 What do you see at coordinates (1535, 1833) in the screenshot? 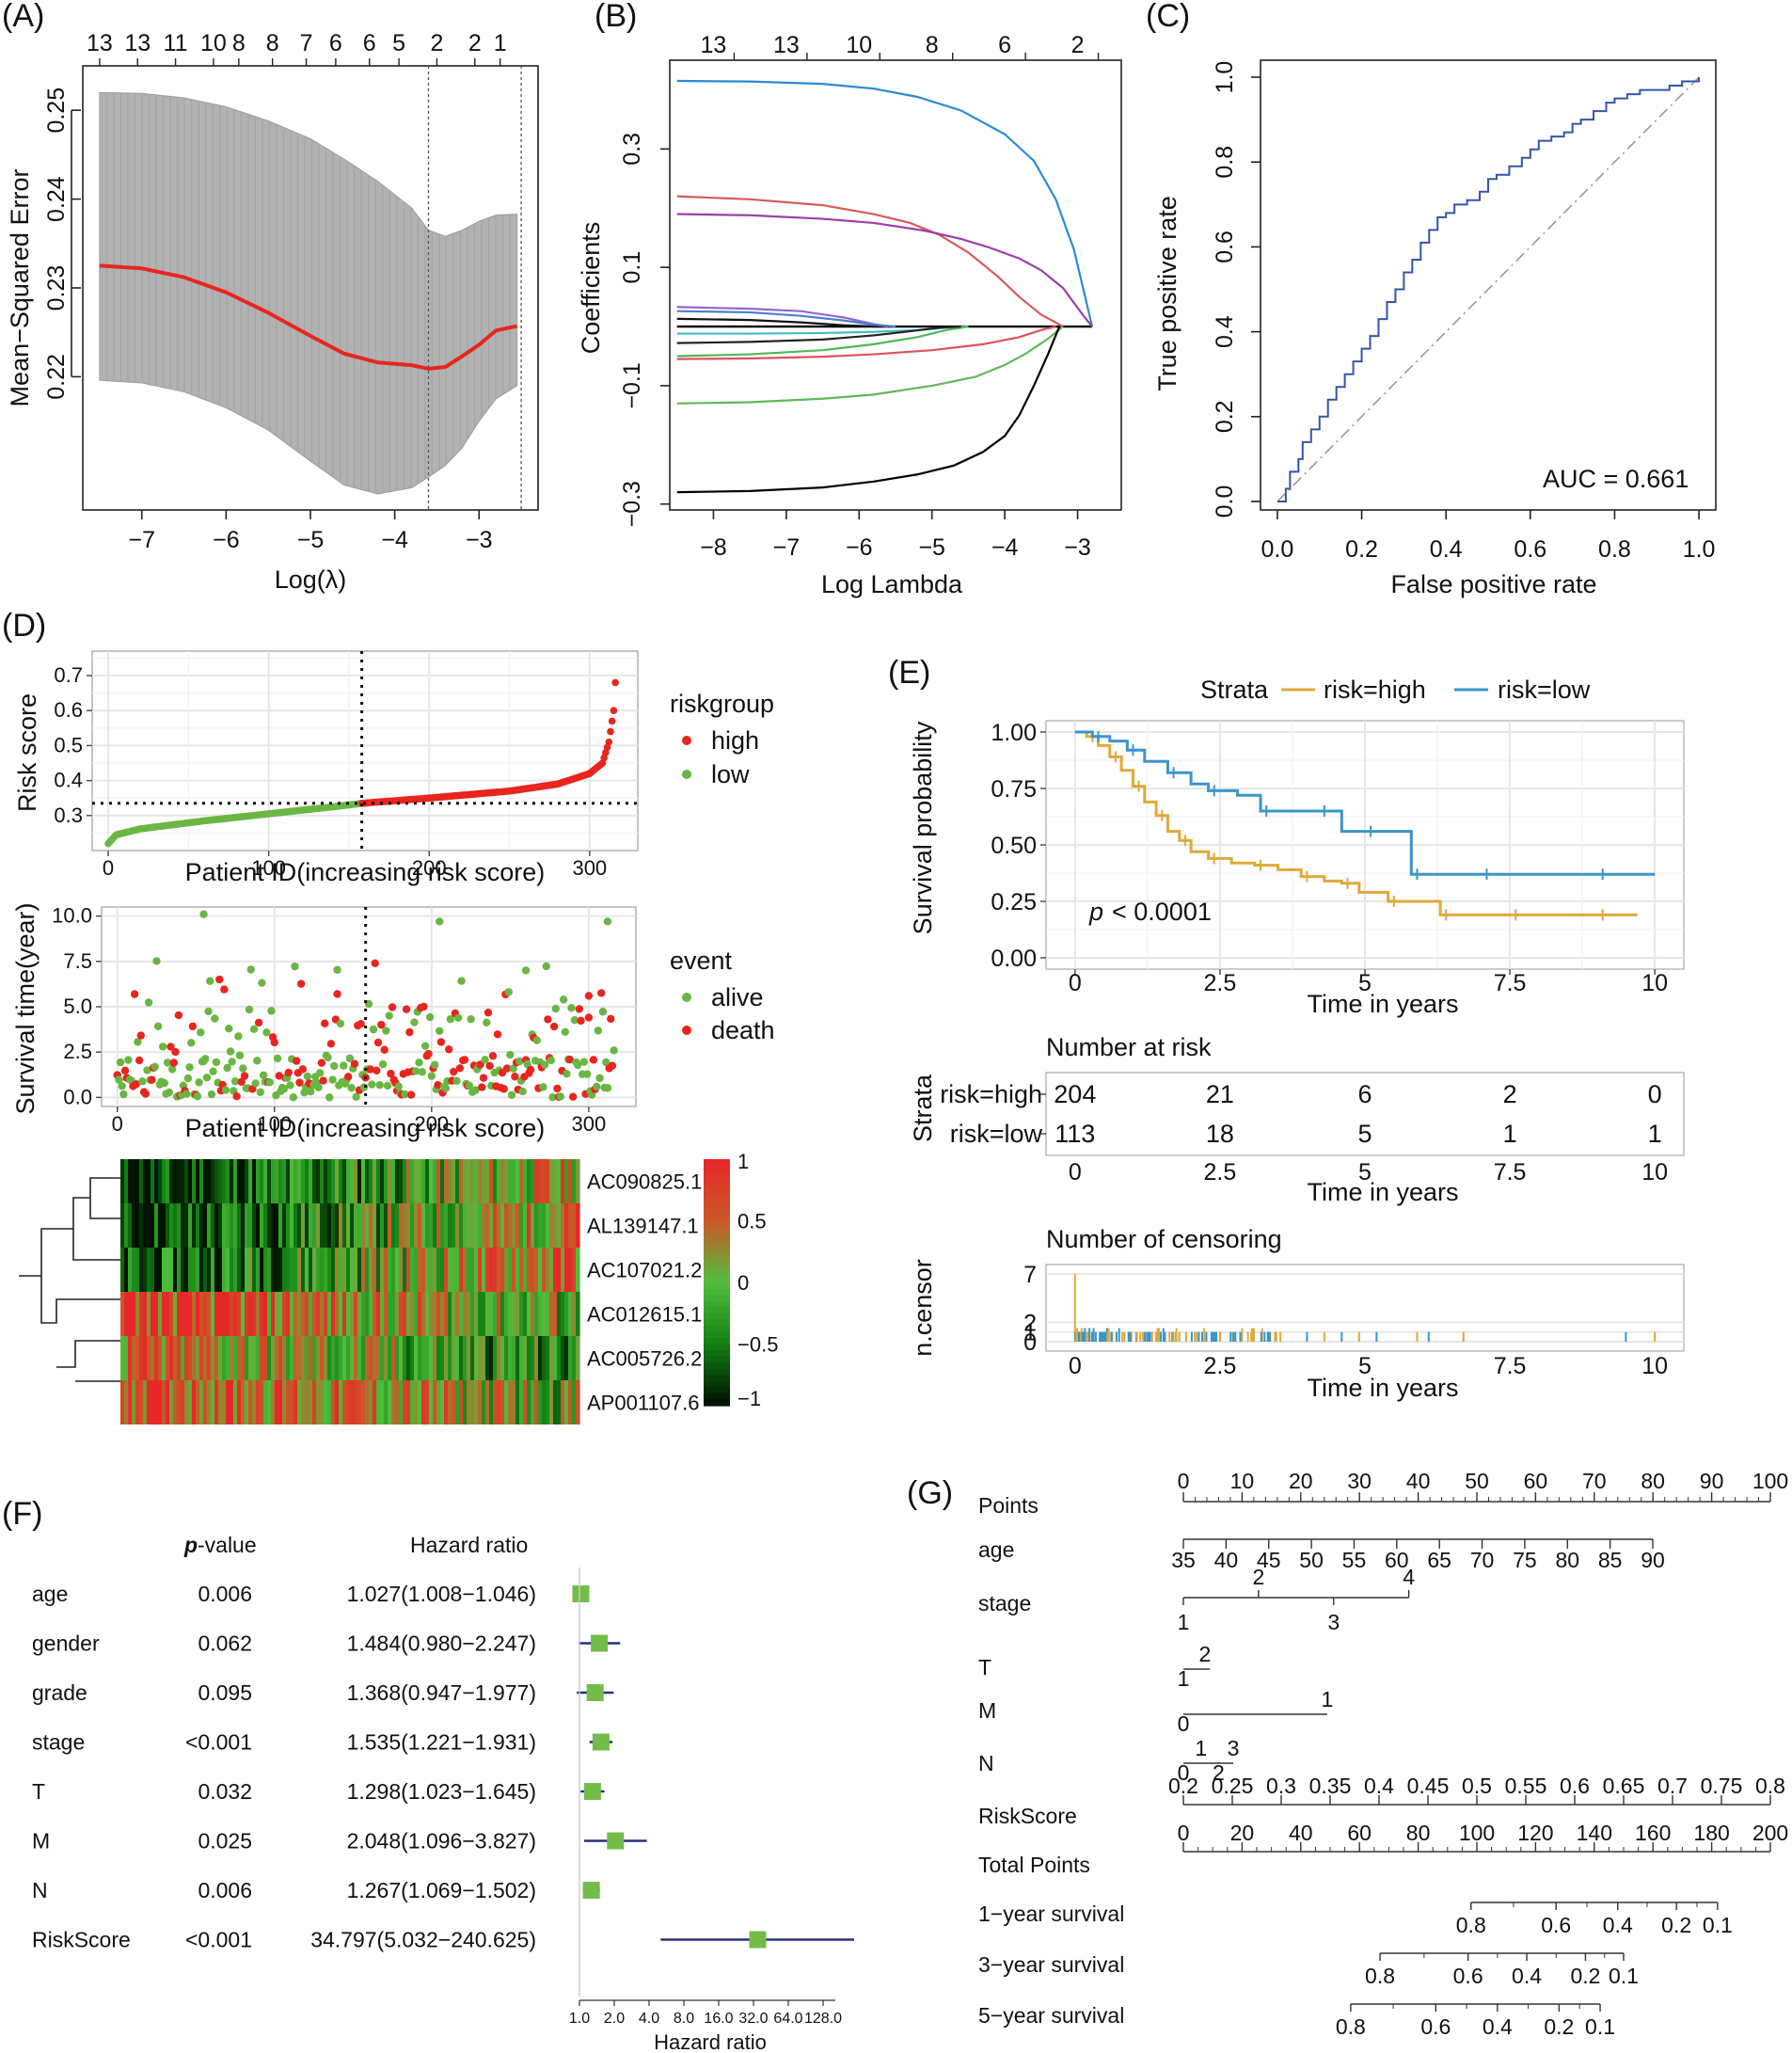
I see `total-label: 120` at bounding box center [1535, 1833].